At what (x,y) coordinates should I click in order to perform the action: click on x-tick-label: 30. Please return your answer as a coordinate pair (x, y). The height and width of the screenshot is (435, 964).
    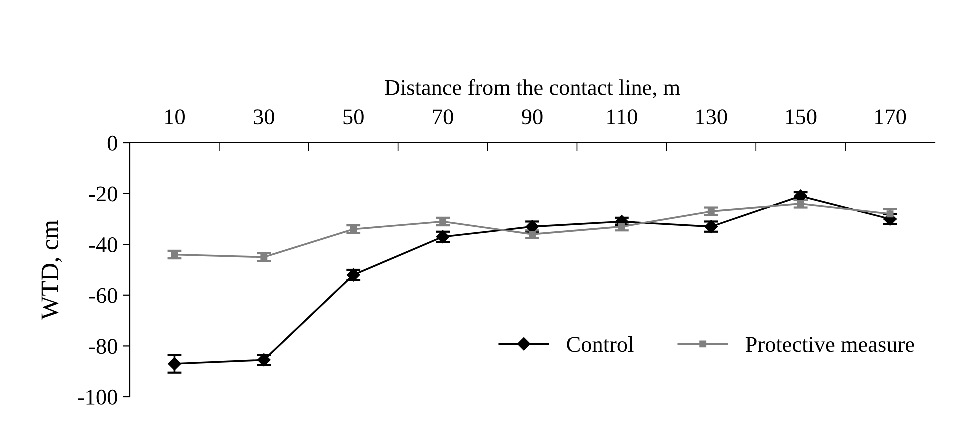
    Looking at the image, I should click on (264, 117).